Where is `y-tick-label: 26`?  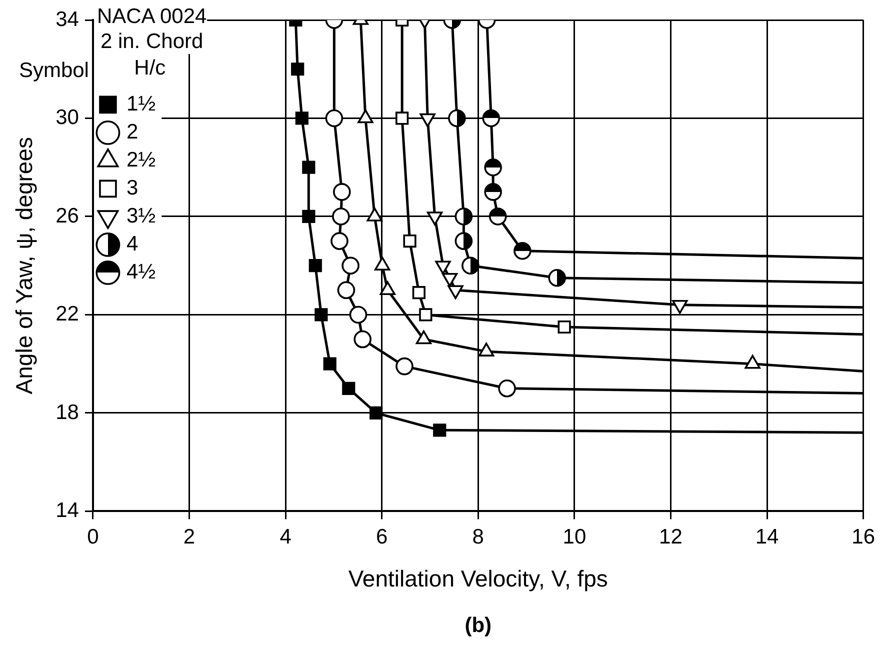 y-tick-label: 26 is located at coordinates (67, 216).